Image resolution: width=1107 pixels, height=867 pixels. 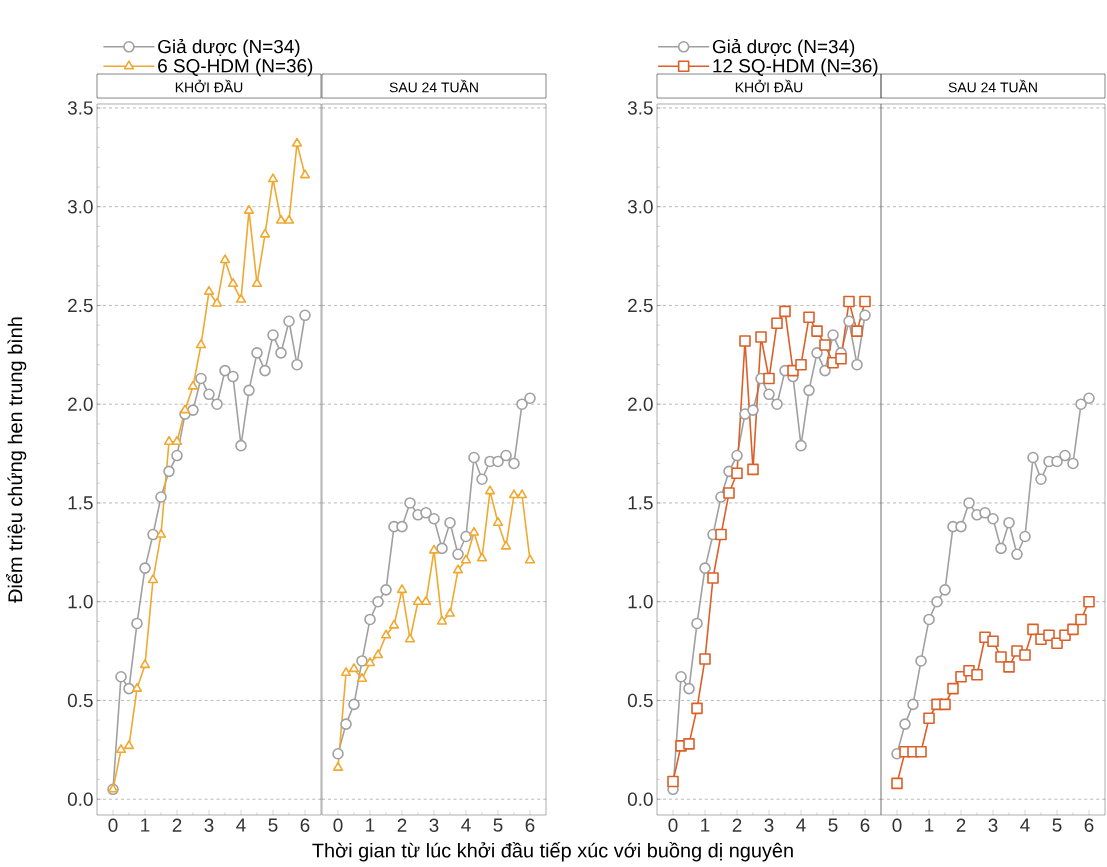 What do you see at coordinates (235, 67) in the screenshot?
I see `legend-label: 6 SQ-HDM (N=36)` at bounding box center [235, 67].